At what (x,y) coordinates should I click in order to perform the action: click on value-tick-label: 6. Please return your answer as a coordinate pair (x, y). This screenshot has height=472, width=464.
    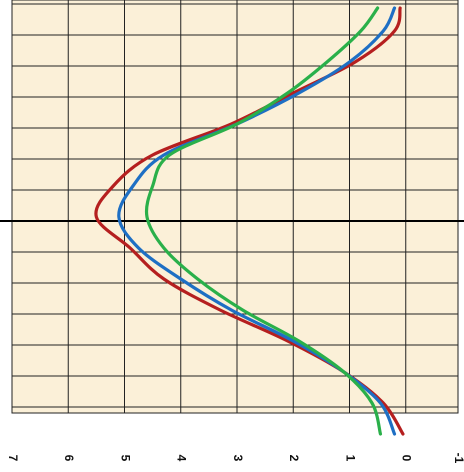
    Looking at the image, I should click on (69, 458).